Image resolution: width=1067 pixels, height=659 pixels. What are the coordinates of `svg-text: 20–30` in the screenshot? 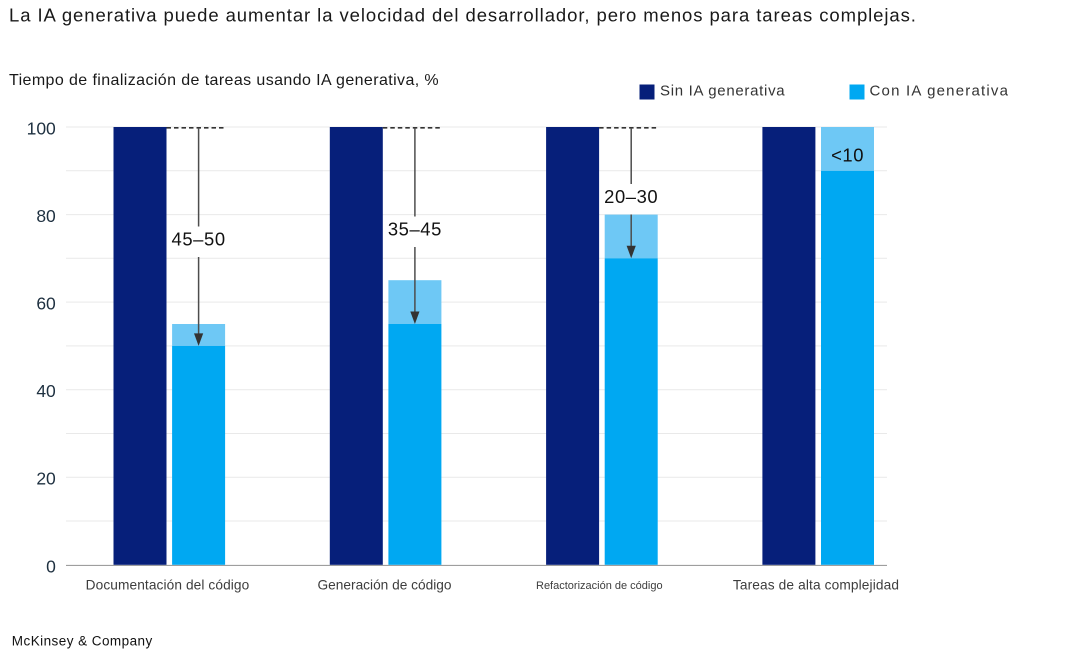 It's located at (631, 196).